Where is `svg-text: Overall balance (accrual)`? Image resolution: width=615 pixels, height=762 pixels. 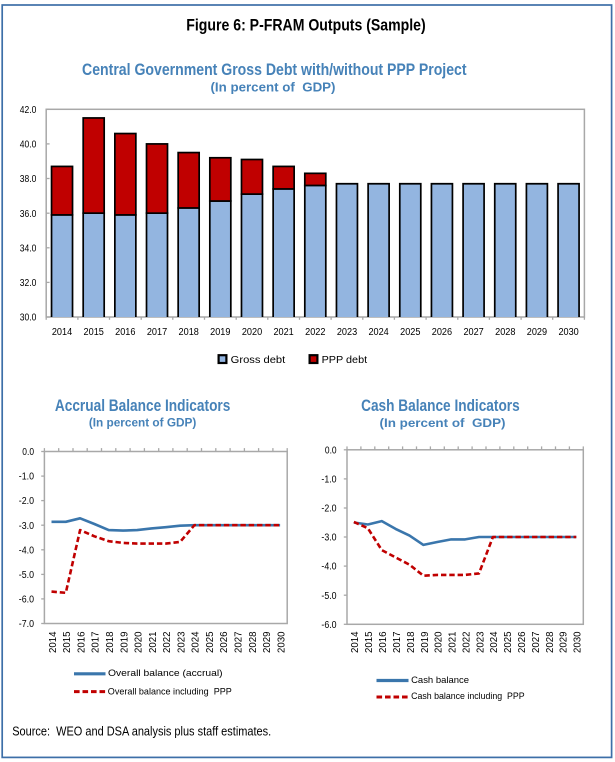 svg-text: Overall balance (accrual) is located at coordinates (165, 673).